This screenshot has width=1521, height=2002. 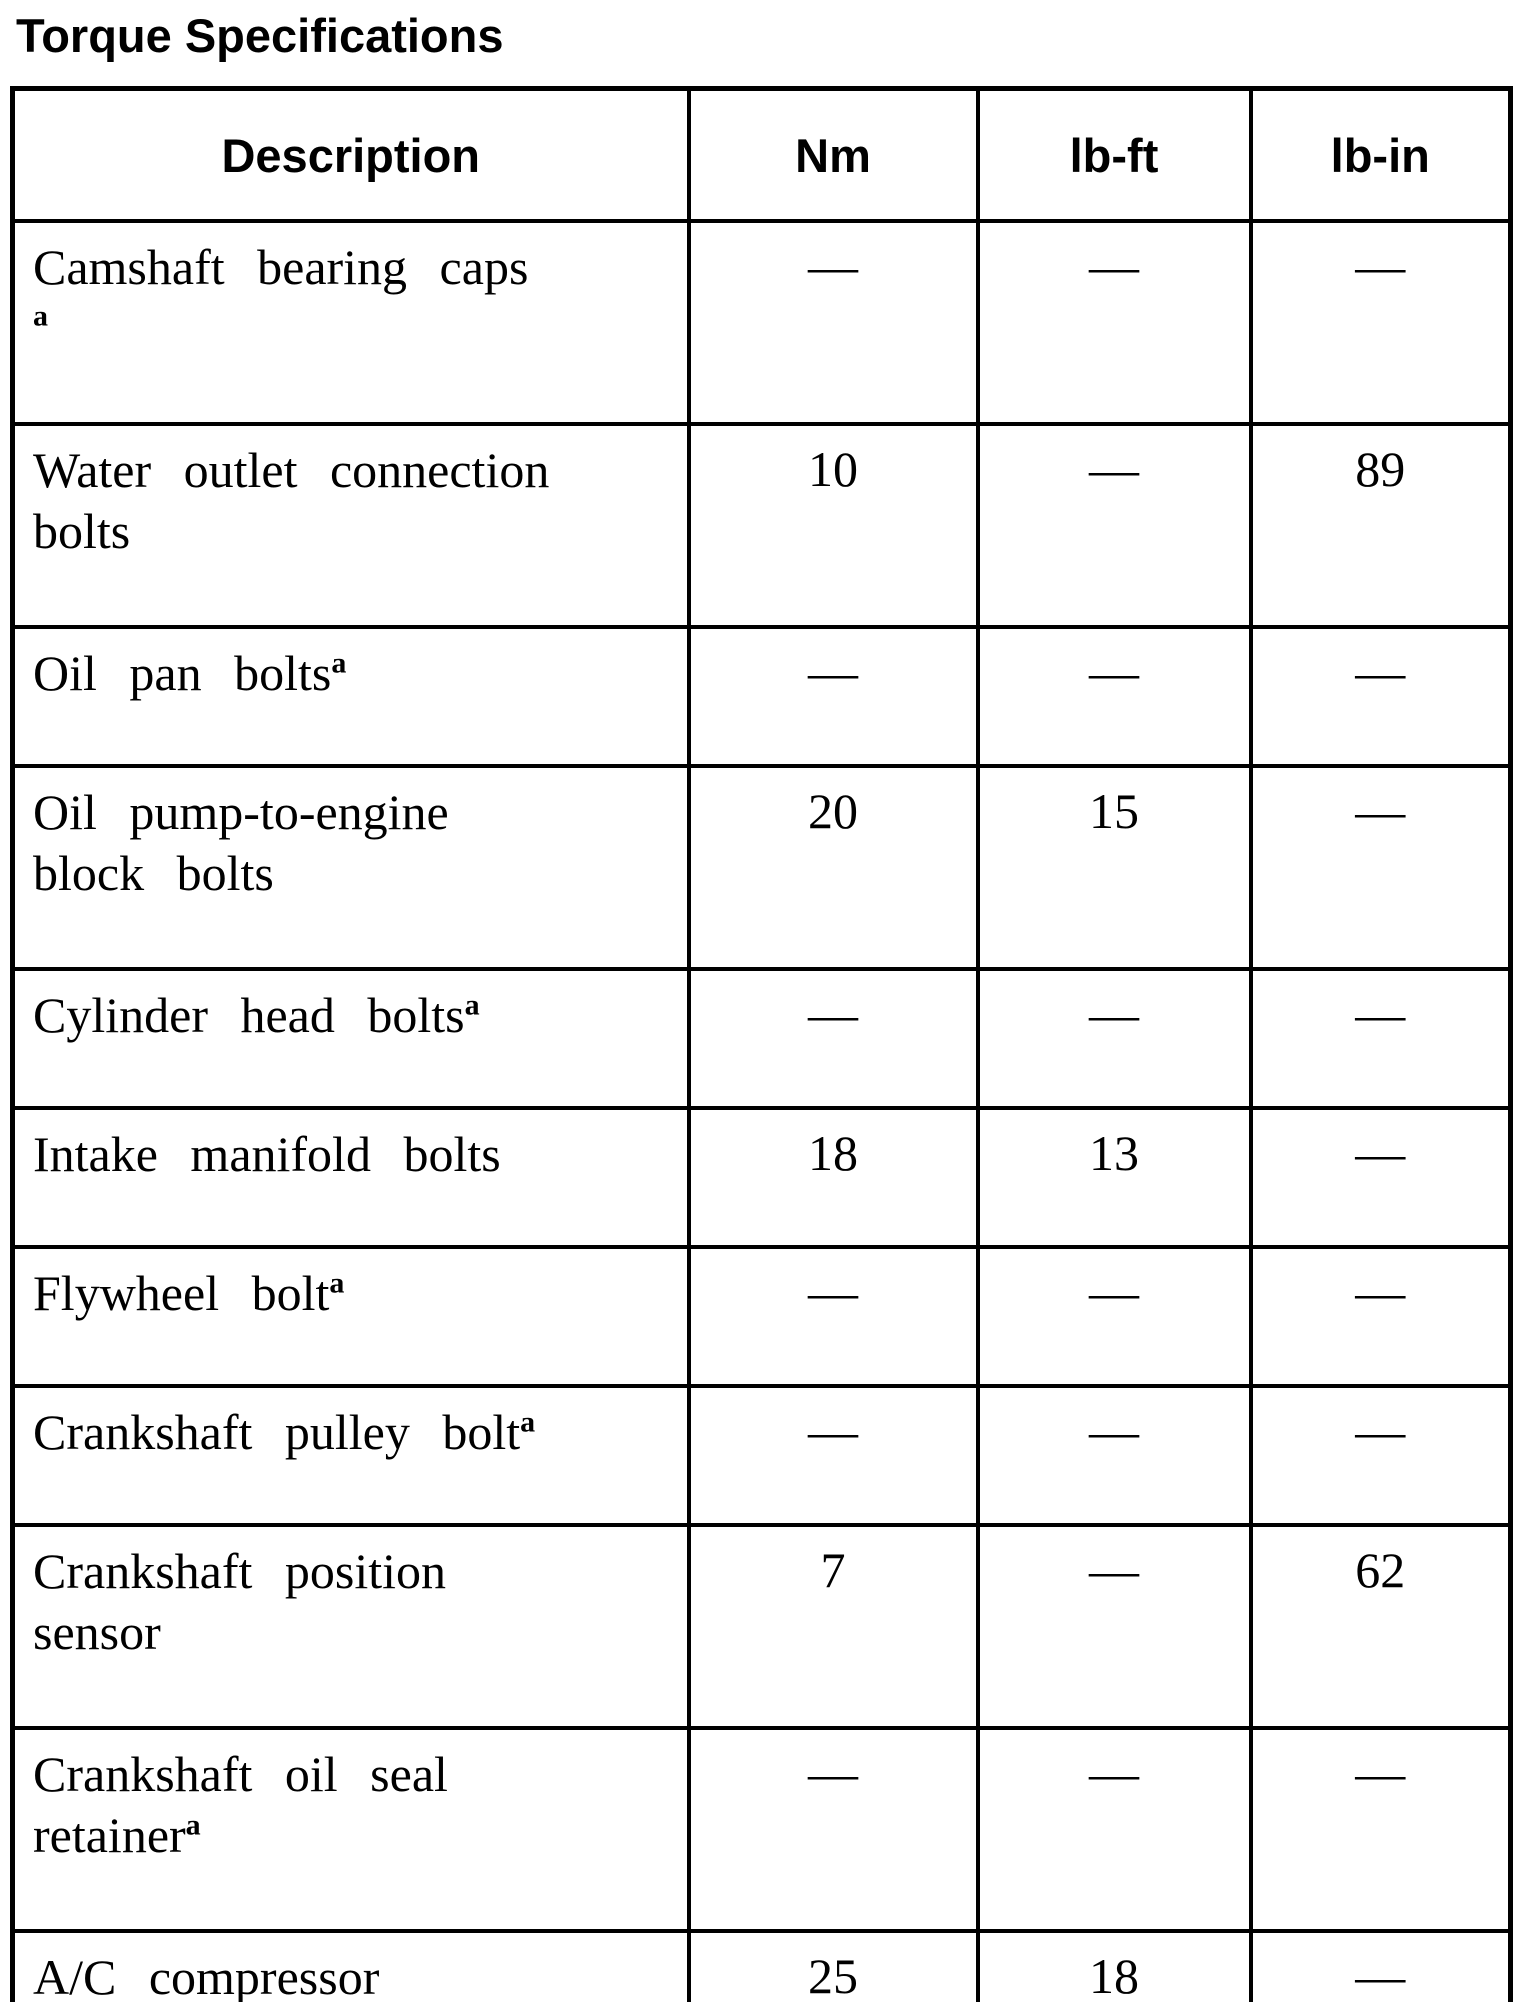 What do you see at coordinates (1114, 867) in the screenshot?
I see `lb-ft-cell: 15` at bounding box center [1114, 867].